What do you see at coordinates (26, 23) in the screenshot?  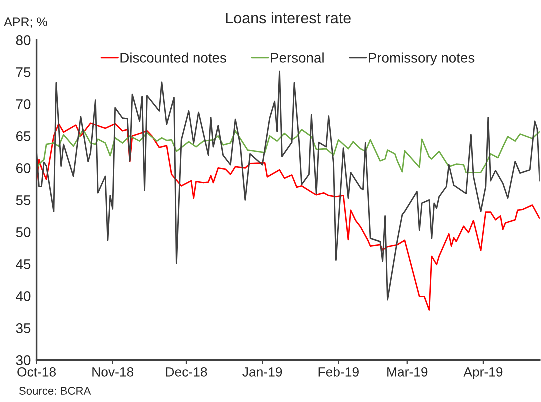 I see `y-axis-title: APR; %` at bounding box center [26, 23].